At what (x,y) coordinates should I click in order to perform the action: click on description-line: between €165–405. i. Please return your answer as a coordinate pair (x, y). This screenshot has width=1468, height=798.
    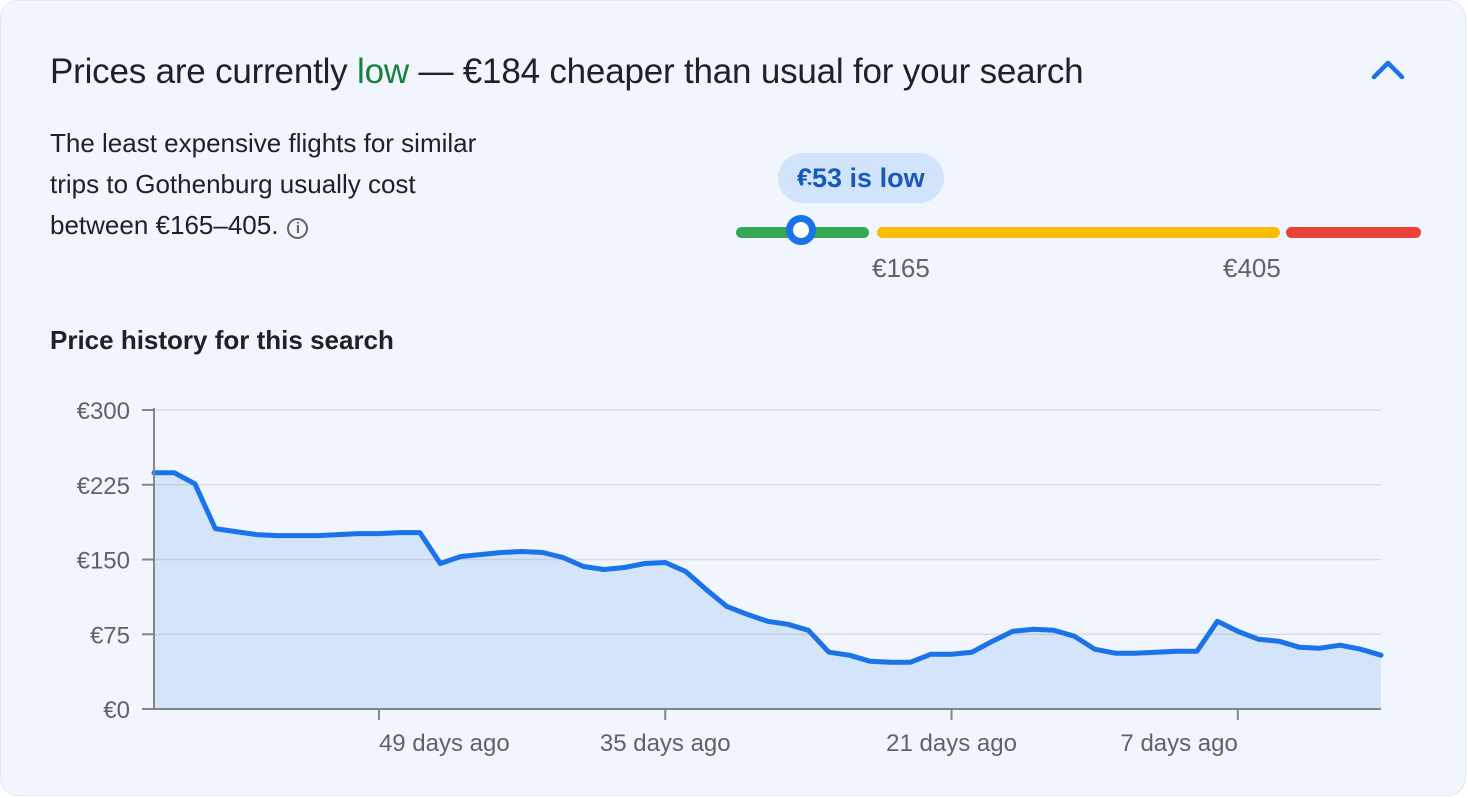
    Looking at the image, I should click on (320, 225).